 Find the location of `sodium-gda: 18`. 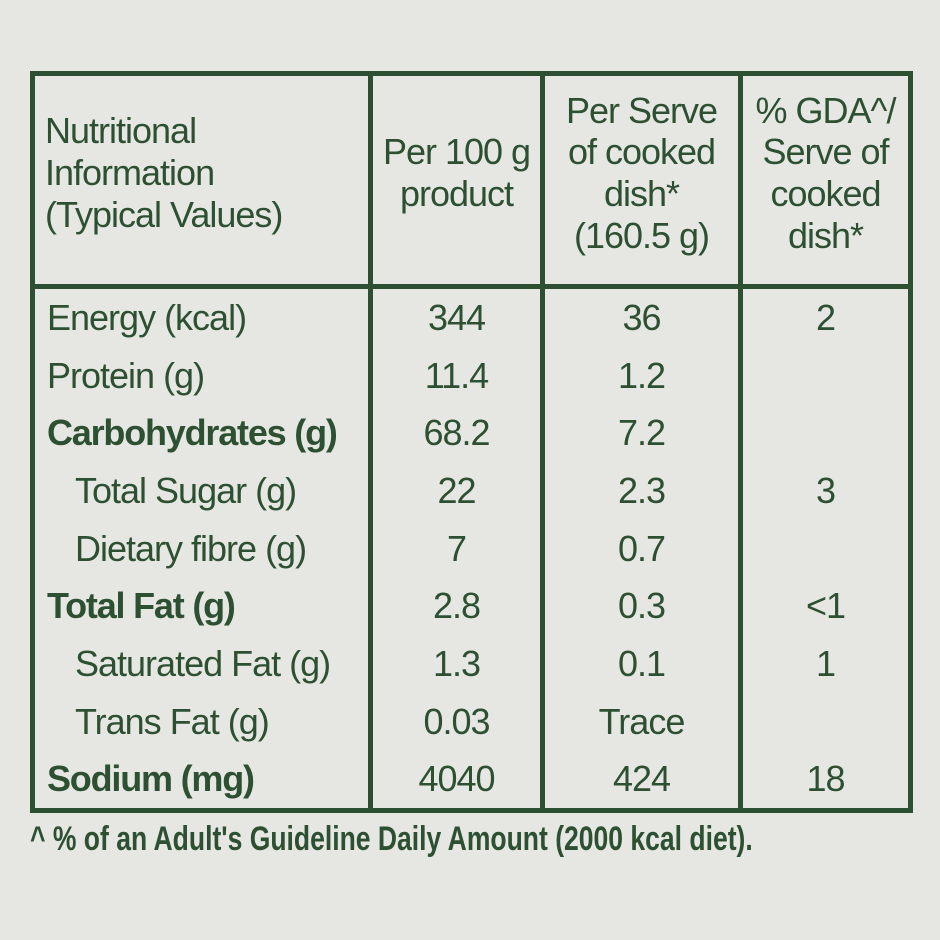

sodium-gda: 18 is located at coordinates (823, 779).